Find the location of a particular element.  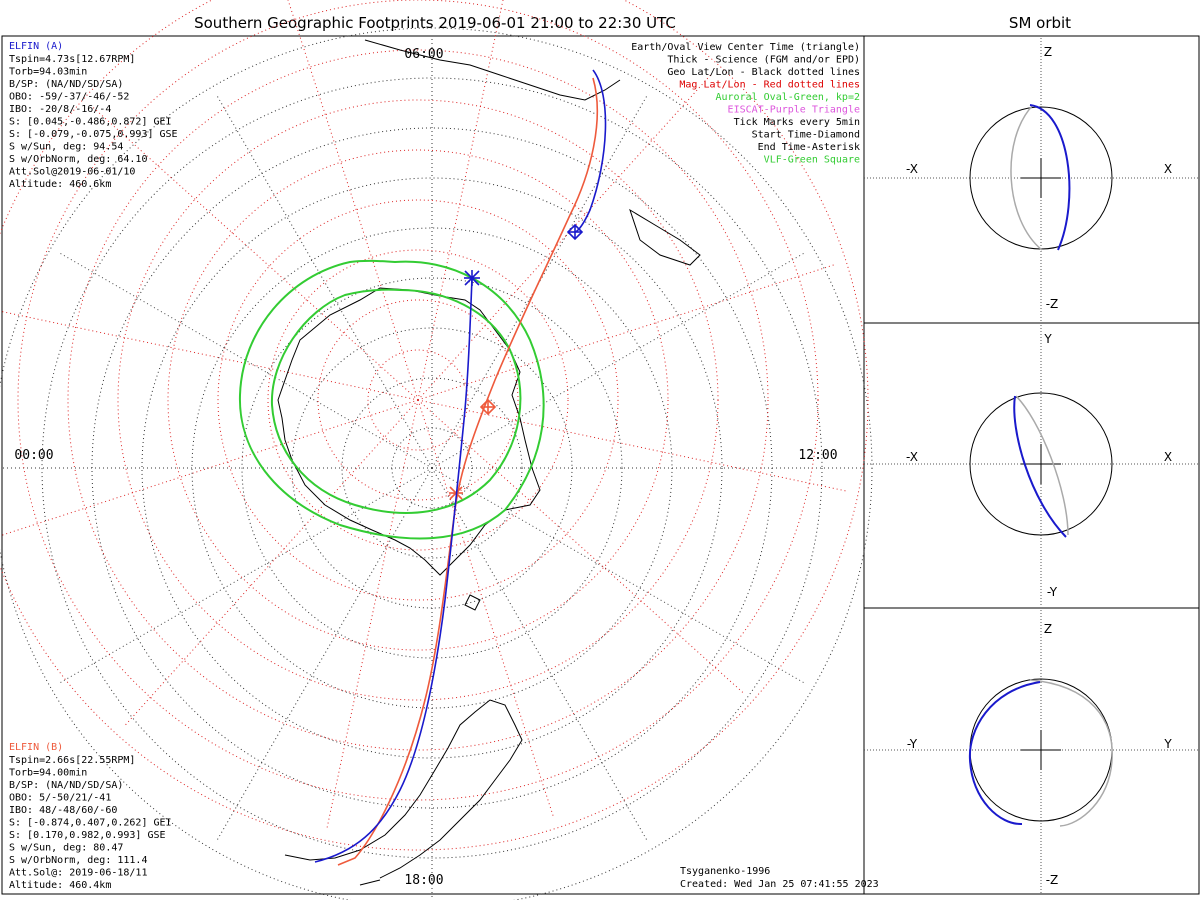

elfin-a-info-line: Torb=94.03min is located at coordinates (48, 72).